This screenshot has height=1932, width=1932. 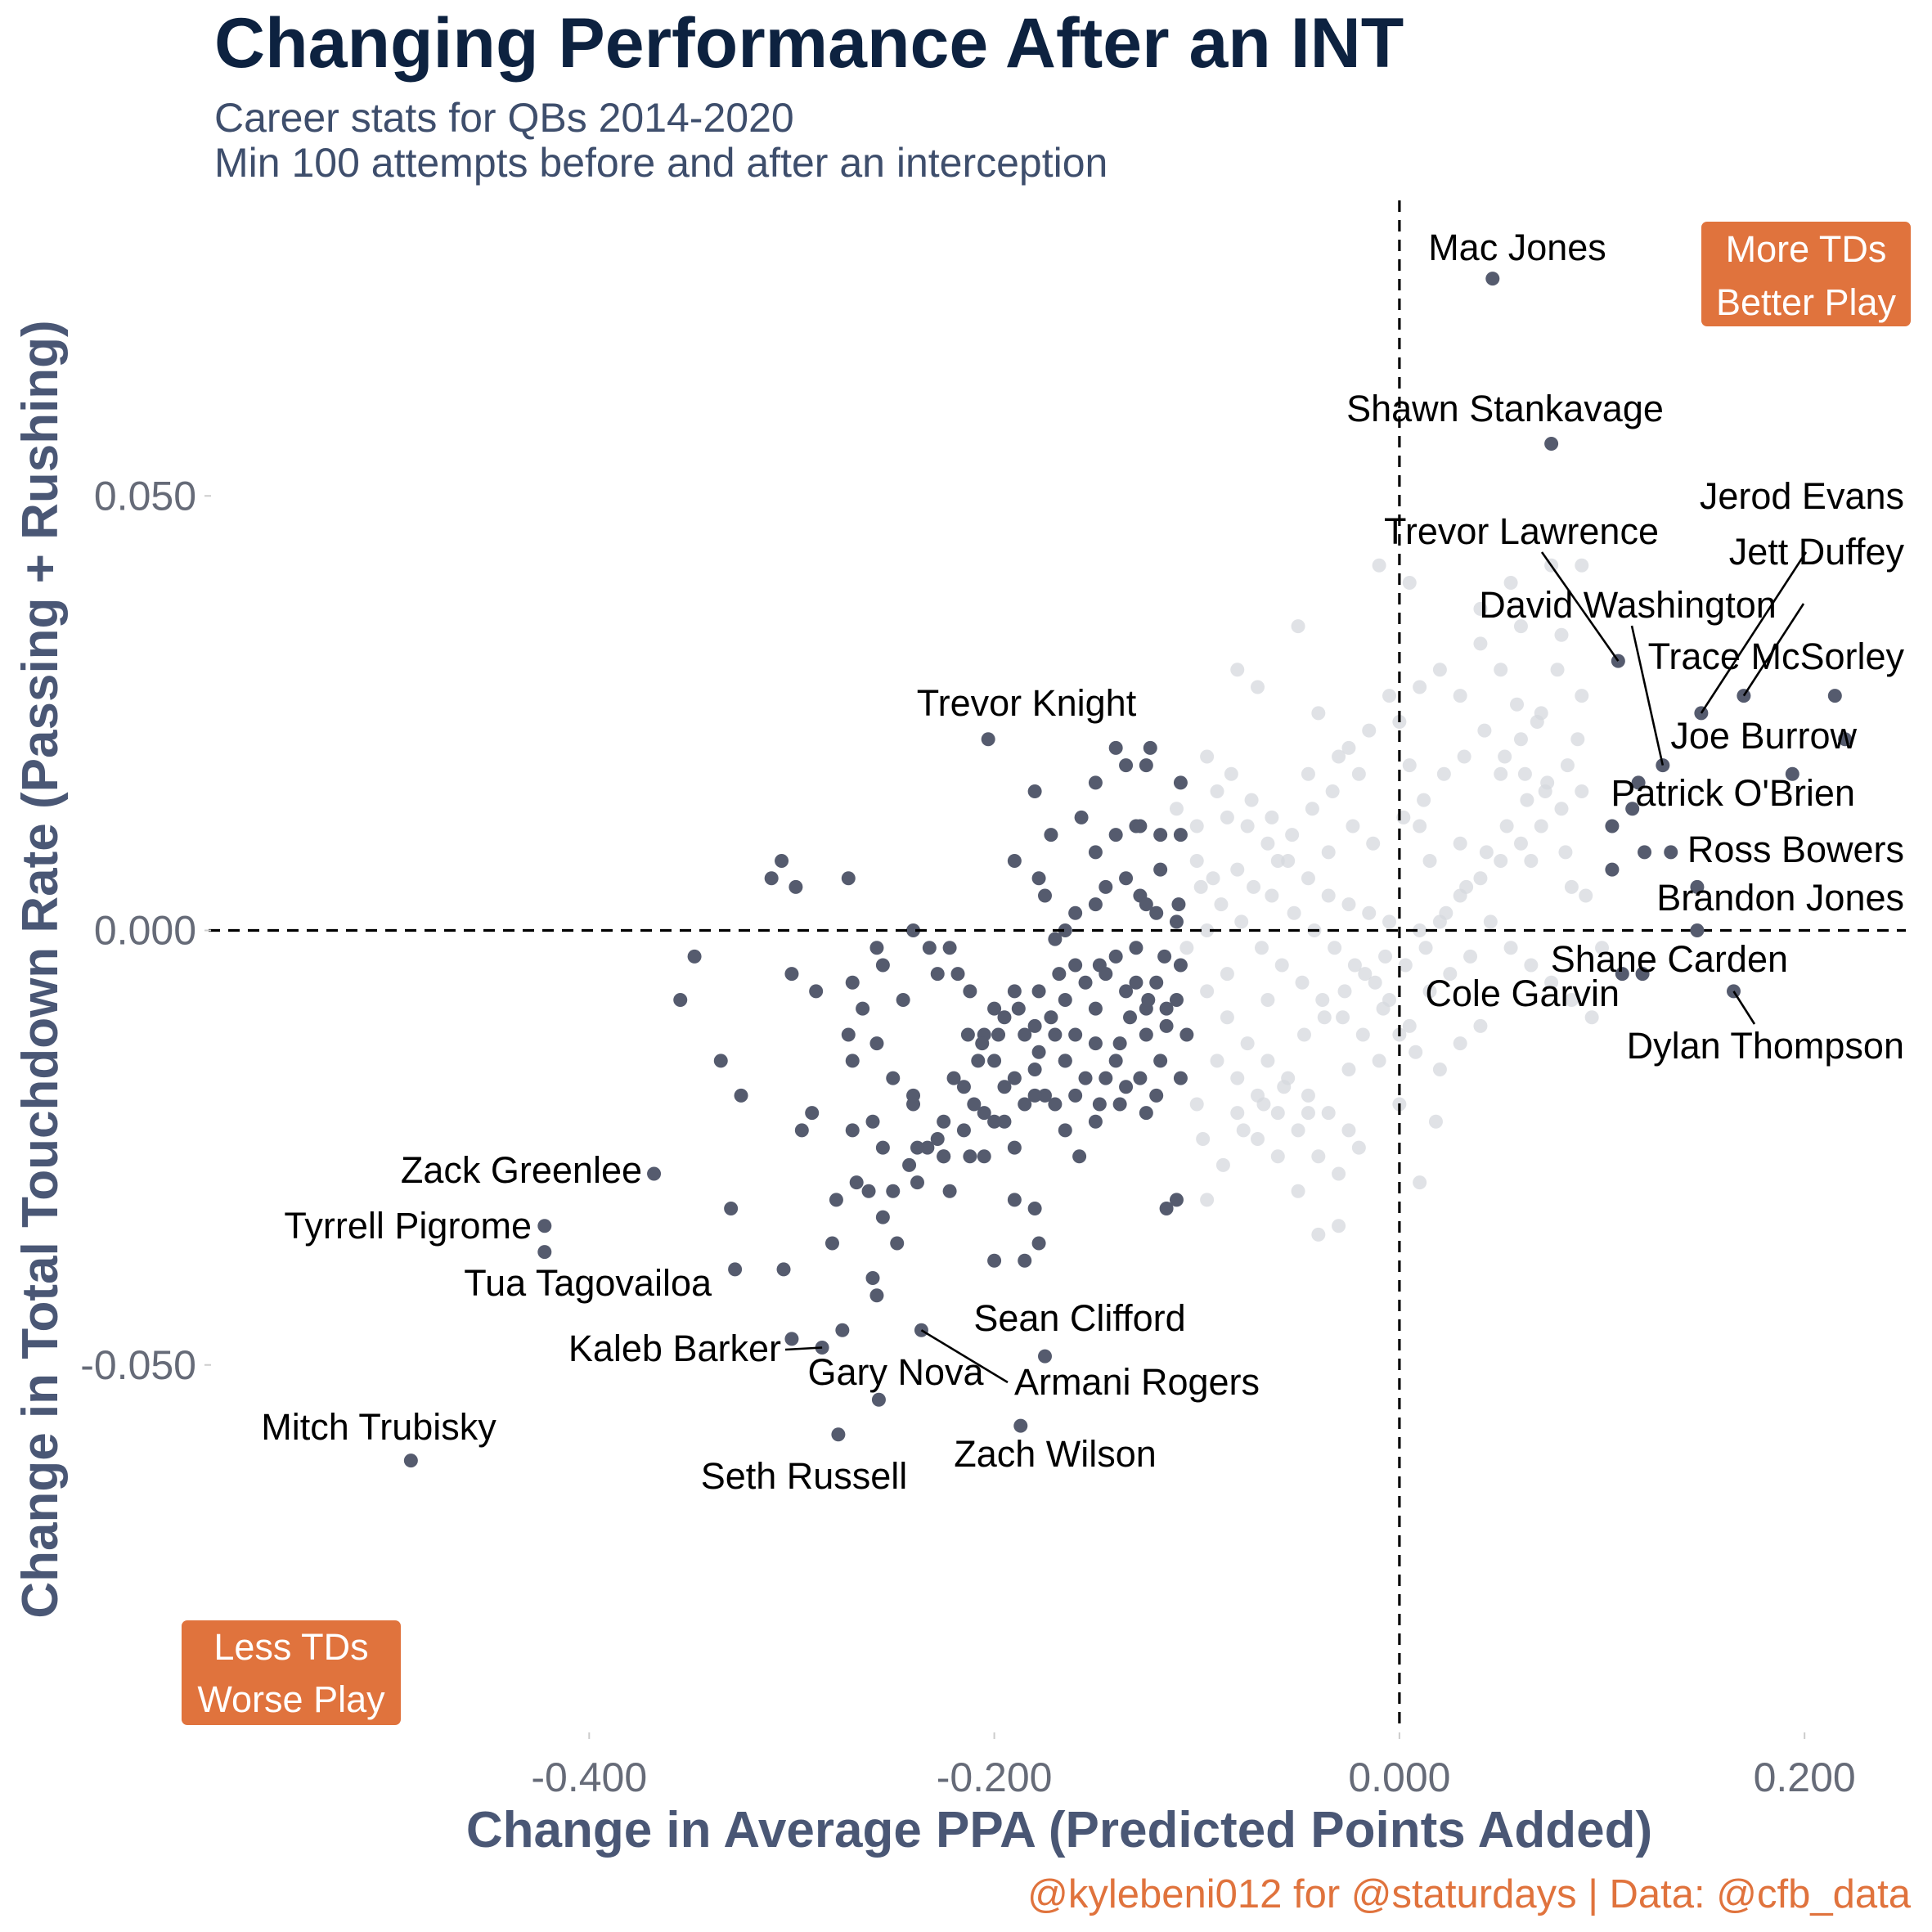 What do you see at coordinates (1796, 849) in the screenshot?
I see `point-label: Ross Bowers` at bounding box center [1796, 849].